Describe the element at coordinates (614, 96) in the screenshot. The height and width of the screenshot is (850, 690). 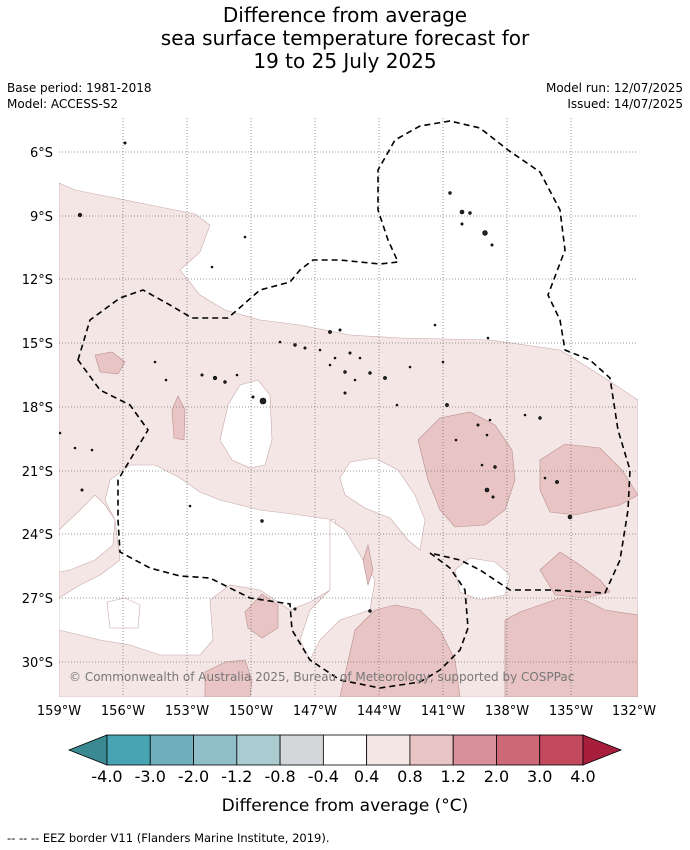
I see `meta-right: Model run: 12/07/2025 Issued: 14/07/2025` at that location.